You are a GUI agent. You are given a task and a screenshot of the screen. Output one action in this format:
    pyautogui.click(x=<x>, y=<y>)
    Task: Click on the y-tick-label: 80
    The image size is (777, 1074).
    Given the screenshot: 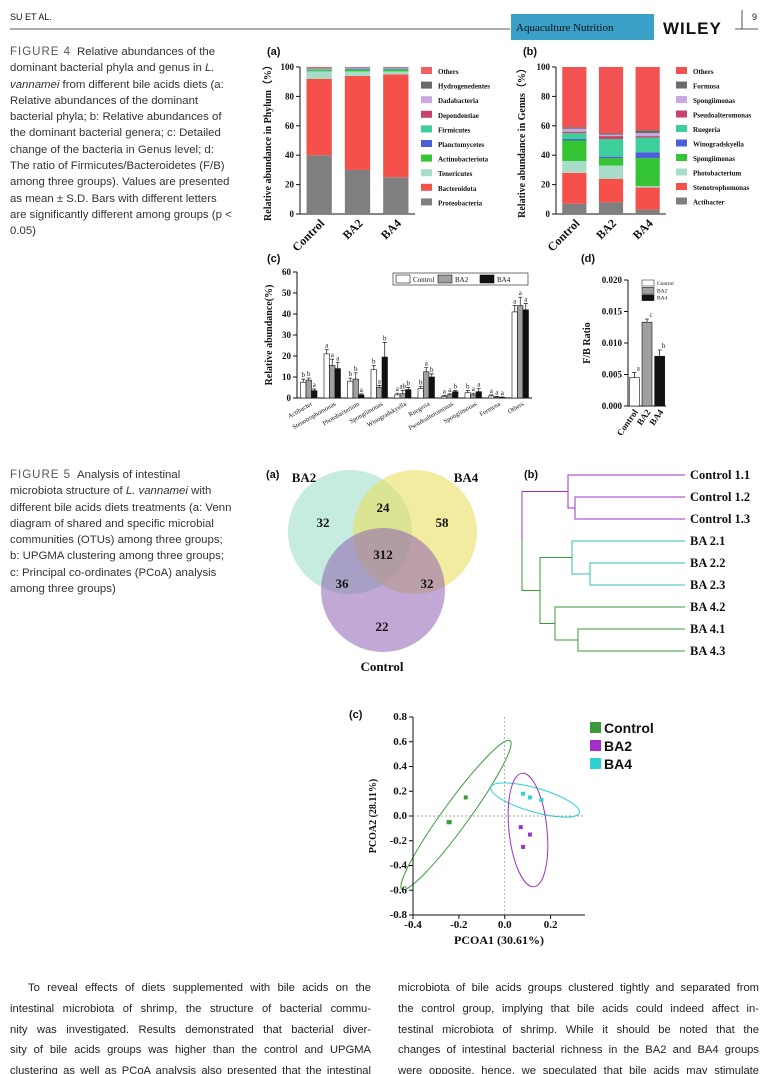 What is the action you would take?
    pyautogui.click(x=290, y=96)
    